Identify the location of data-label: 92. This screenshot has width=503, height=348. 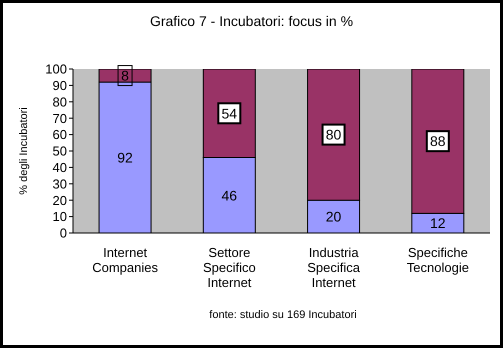
(125, 158).